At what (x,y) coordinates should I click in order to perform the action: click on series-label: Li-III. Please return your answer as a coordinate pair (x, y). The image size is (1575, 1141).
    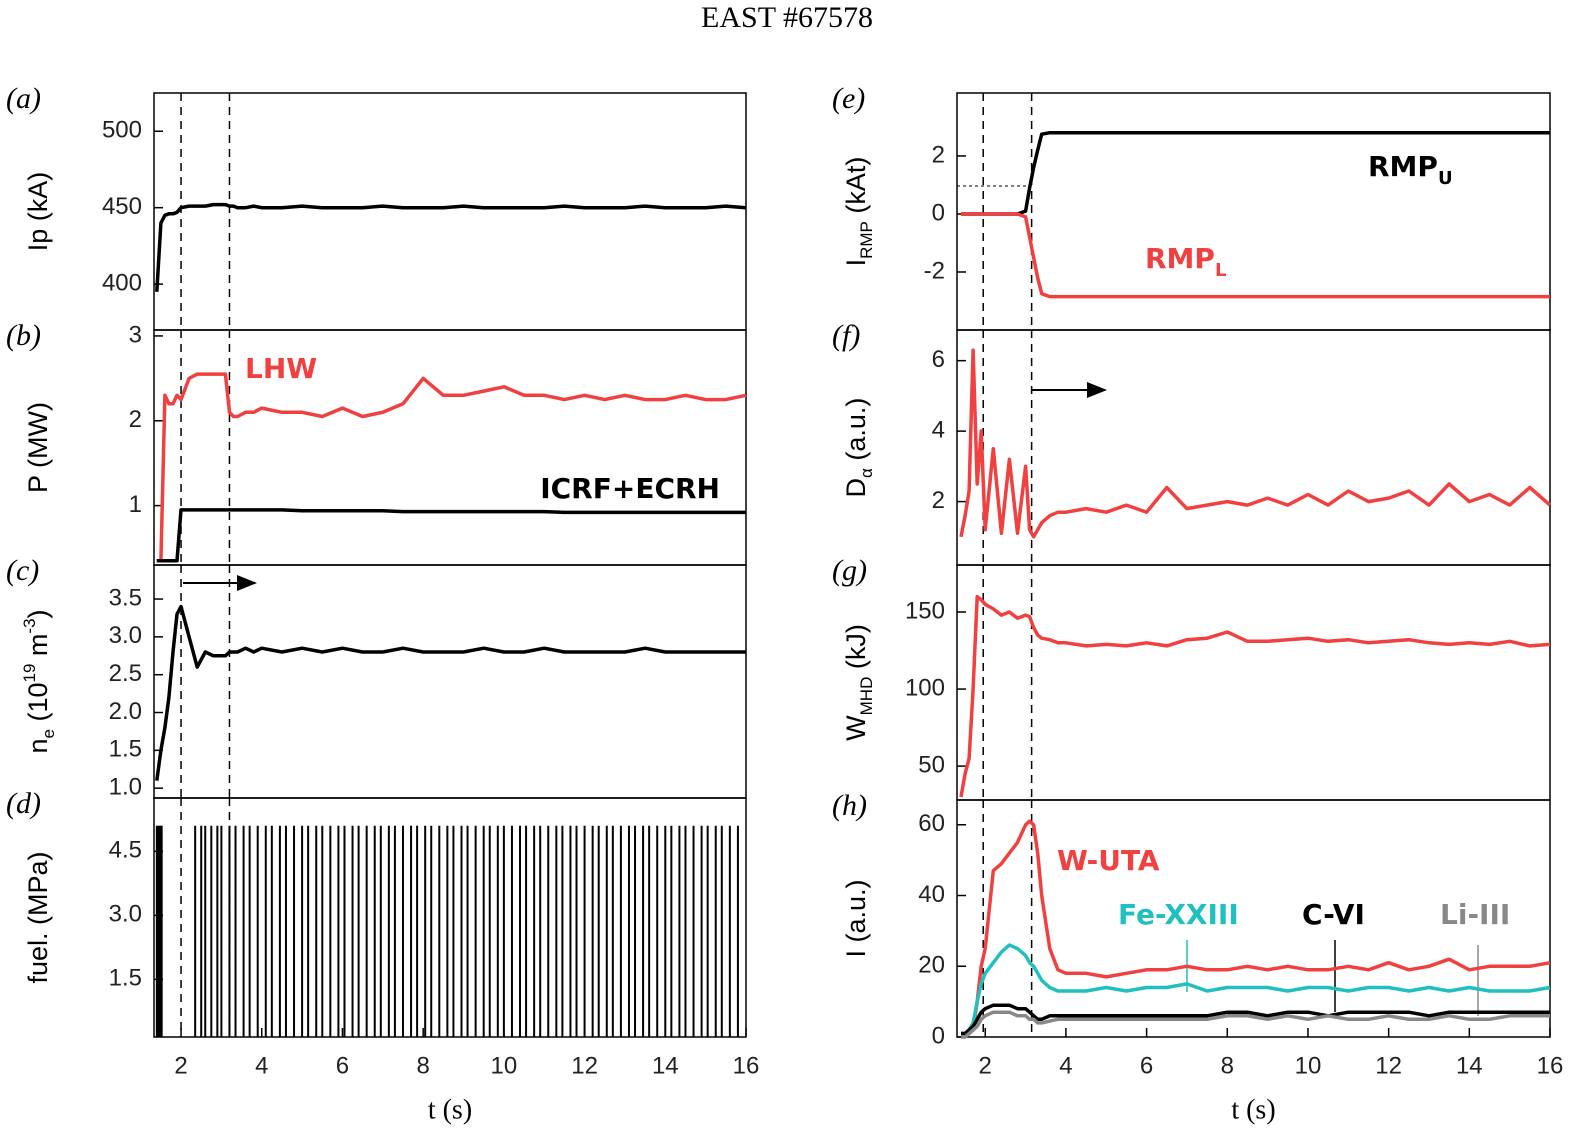
    Looking at the image, I should click on (1475, 914).